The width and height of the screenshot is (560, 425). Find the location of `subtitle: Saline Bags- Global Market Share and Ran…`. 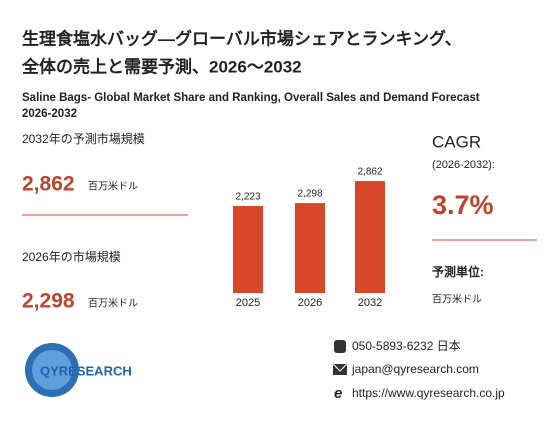

subtitle: Saline Bags- Global Market Share and Ran… is located at coordinates (251, 98).